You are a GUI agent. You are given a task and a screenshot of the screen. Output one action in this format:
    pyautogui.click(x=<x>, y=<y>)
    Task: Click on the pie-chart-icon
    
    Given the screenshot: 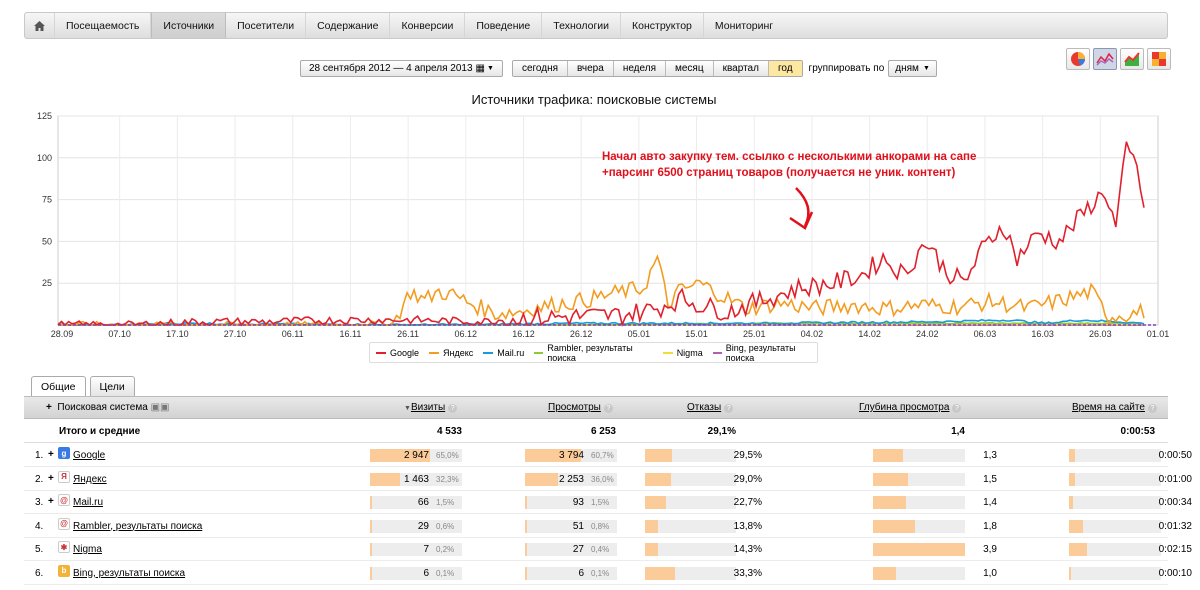 What is the action you would take?
    pyautogui.click(x=1078, y=59)
    